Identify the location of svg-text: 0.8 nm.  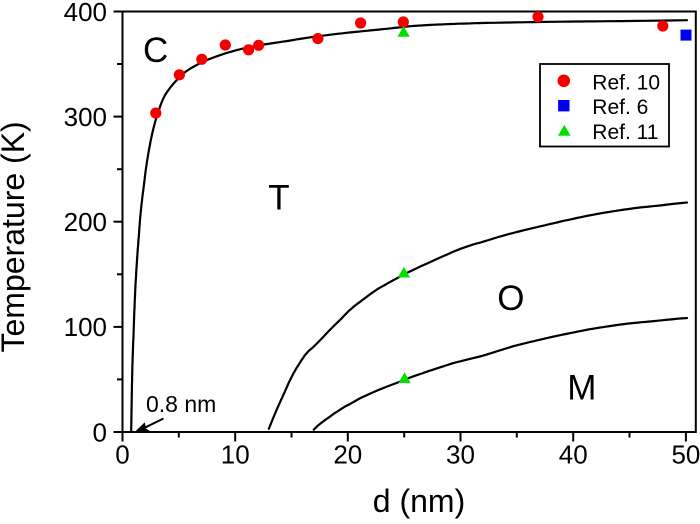
(181, 404).